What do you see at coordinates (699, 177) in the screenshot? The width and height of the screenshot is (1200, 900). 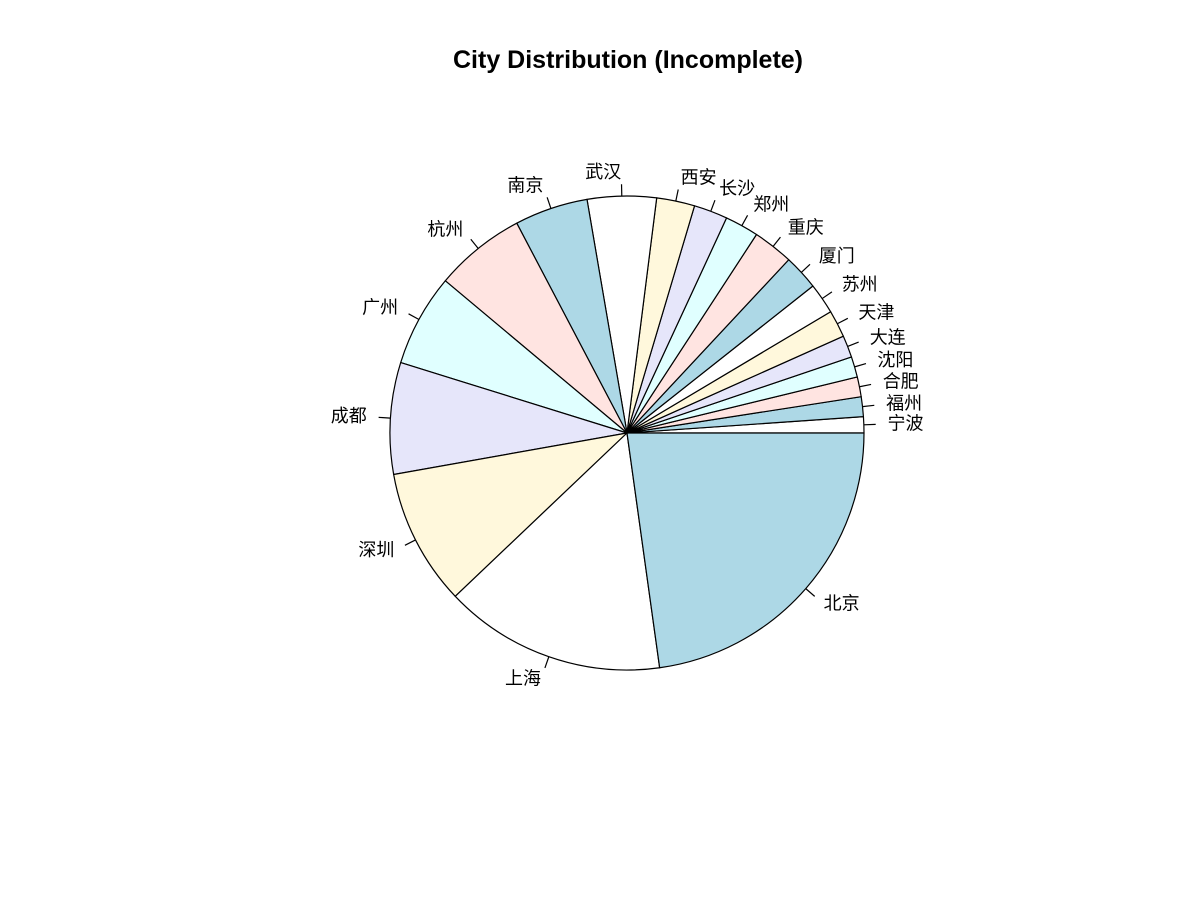 I see `slice-label: 西安` at bounding box center [699, 177].